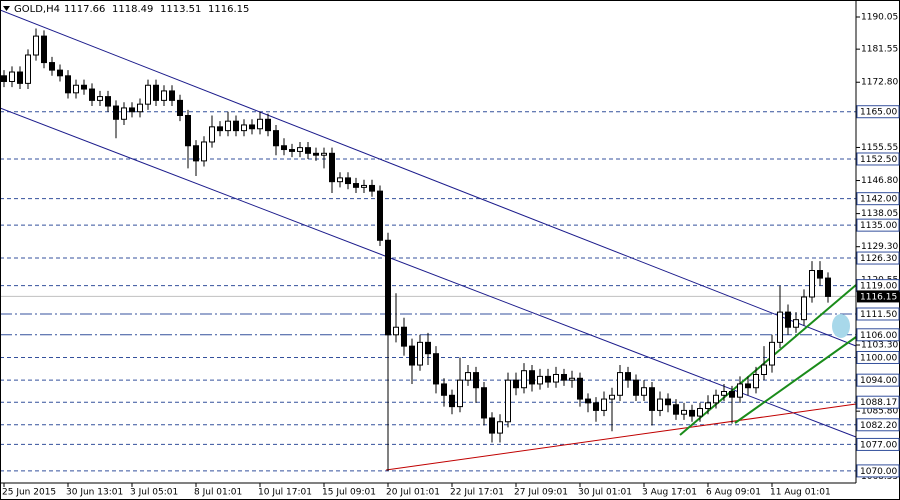 The image size is (900, 500). I want to click on y-tick-label: 1129.30, so click(879, 247).